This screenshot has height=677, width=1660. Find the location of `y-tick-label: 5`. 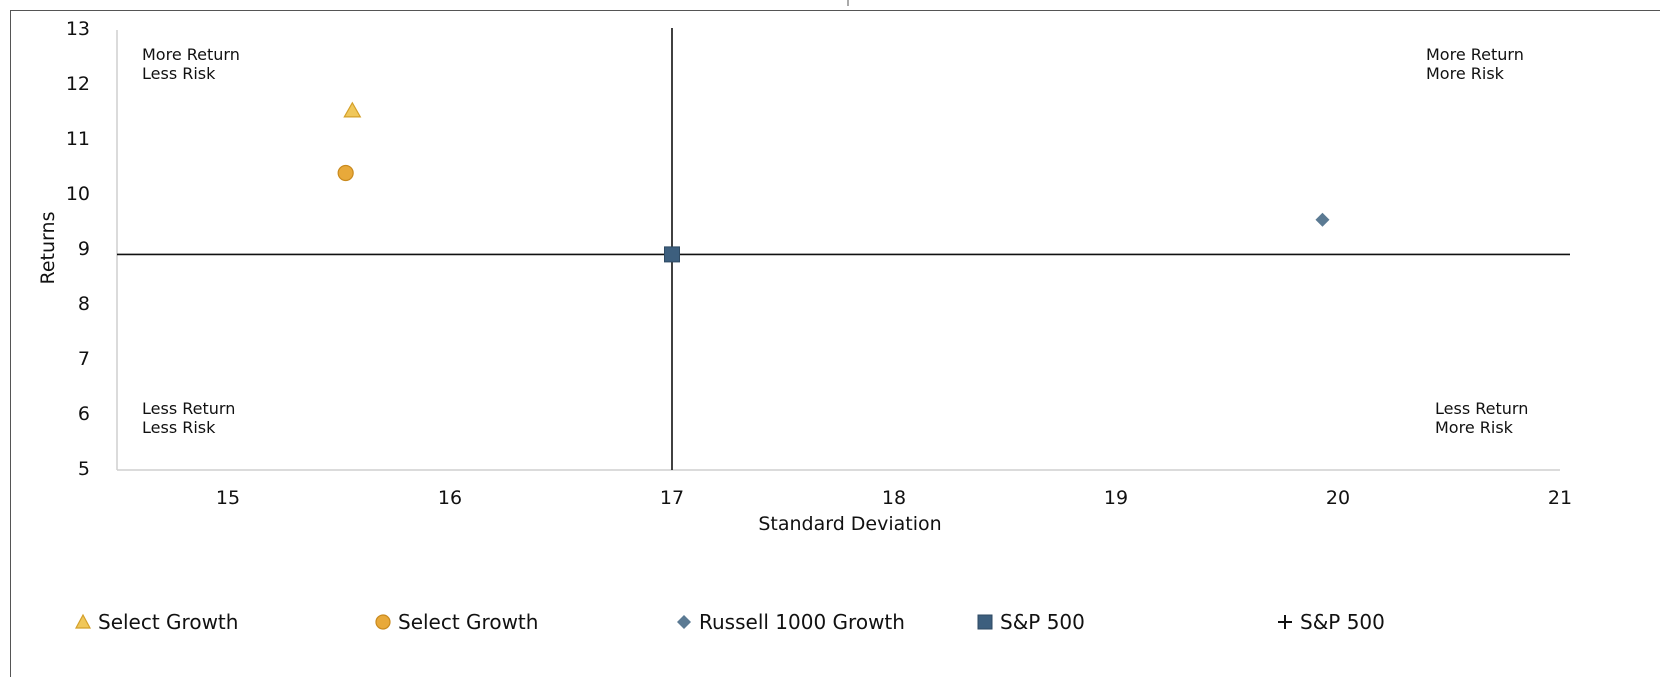

y-tick-label: 5 is located at coordinates (83, 469).